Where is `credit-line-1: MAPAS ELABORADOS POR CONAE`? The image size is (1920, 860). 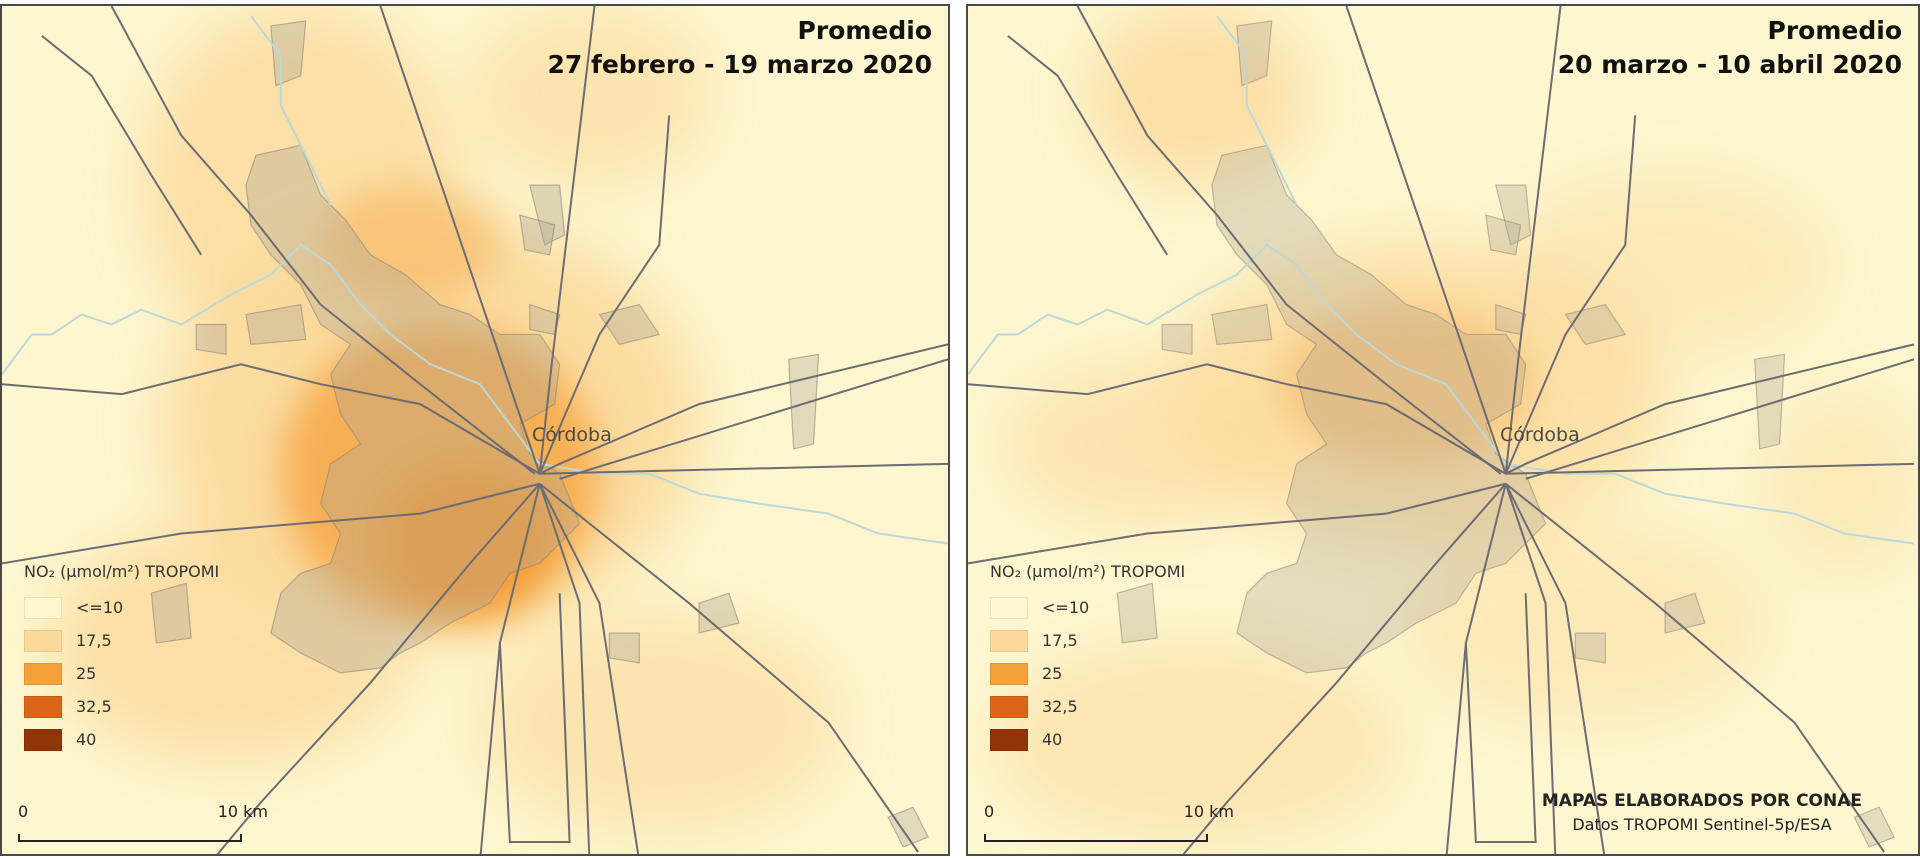
credit-line-1: MAPAS ELABORADOS POR CONAE is located at coordinates (1701, 801).